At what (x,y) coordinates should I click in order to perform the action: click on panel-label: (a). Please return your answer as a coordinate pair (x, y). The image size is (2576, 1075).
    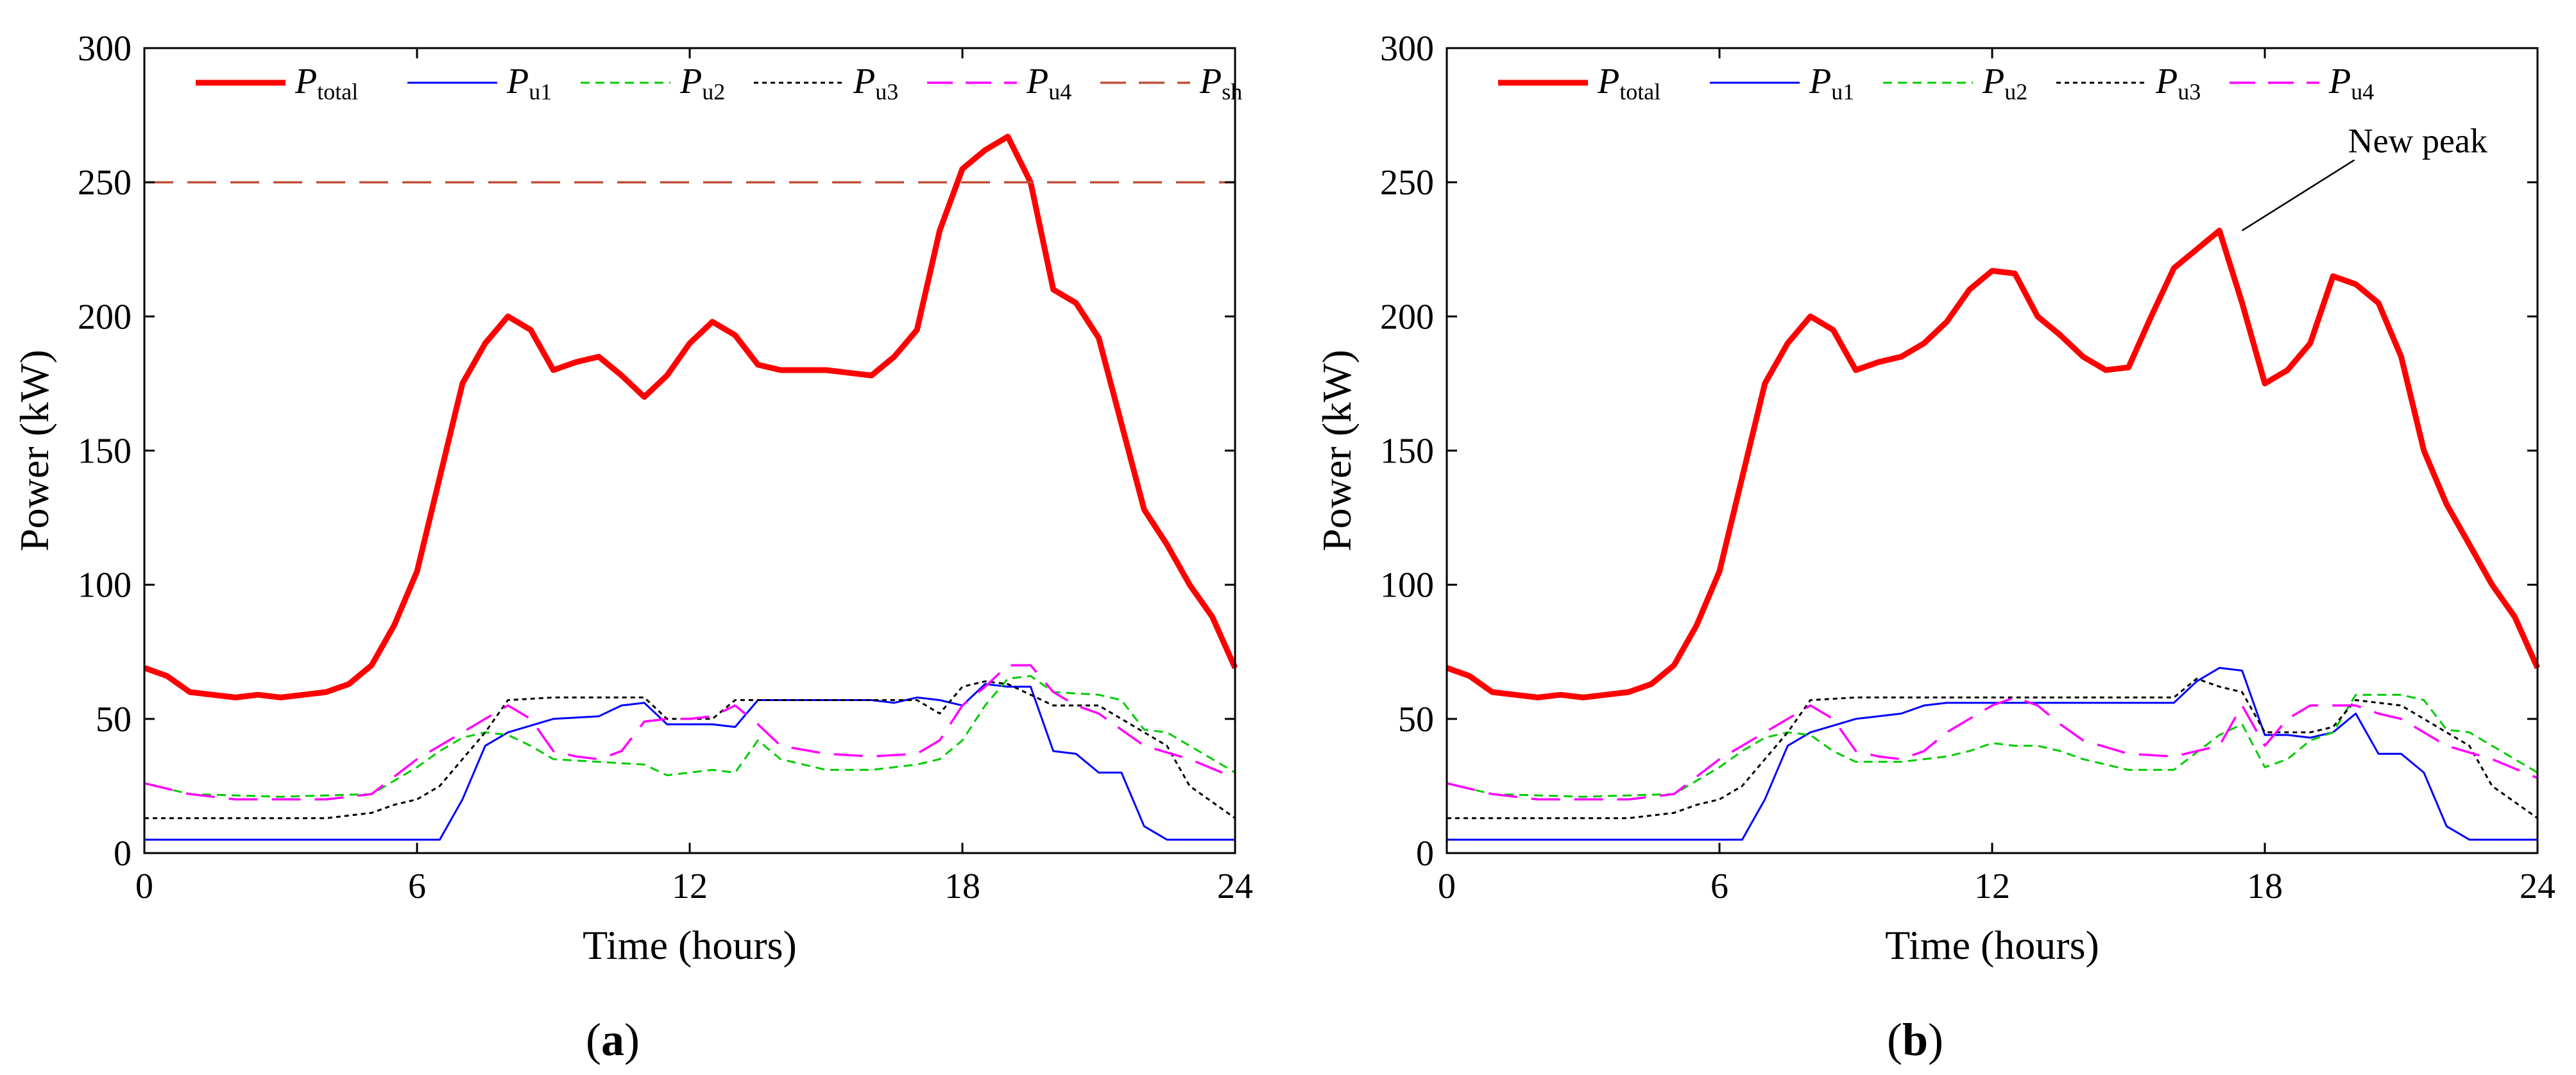
    Looking at the image, I should click on (613, 1040).